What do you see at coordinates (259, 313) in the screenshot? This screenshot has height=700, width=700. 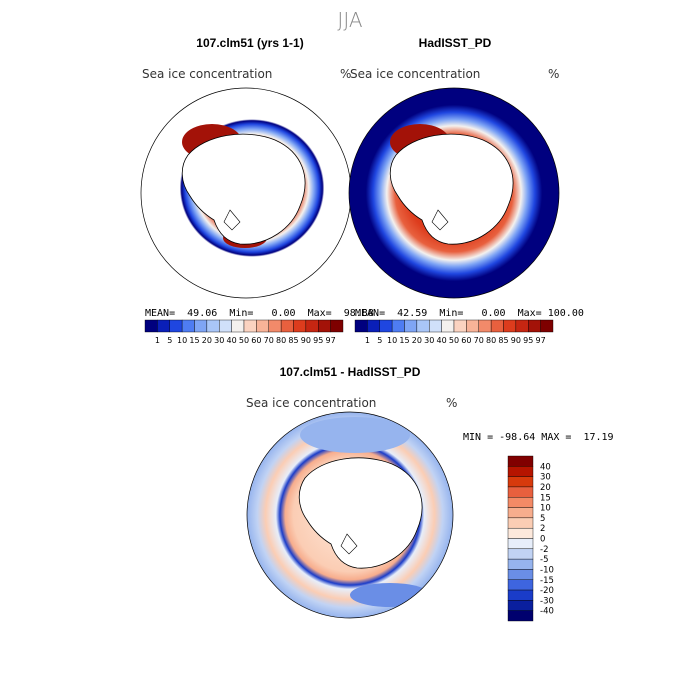 I see `stats-model: MEAN= 49.06 Min= 0.00 Max= 98.88` at bounding box center [259, 313].